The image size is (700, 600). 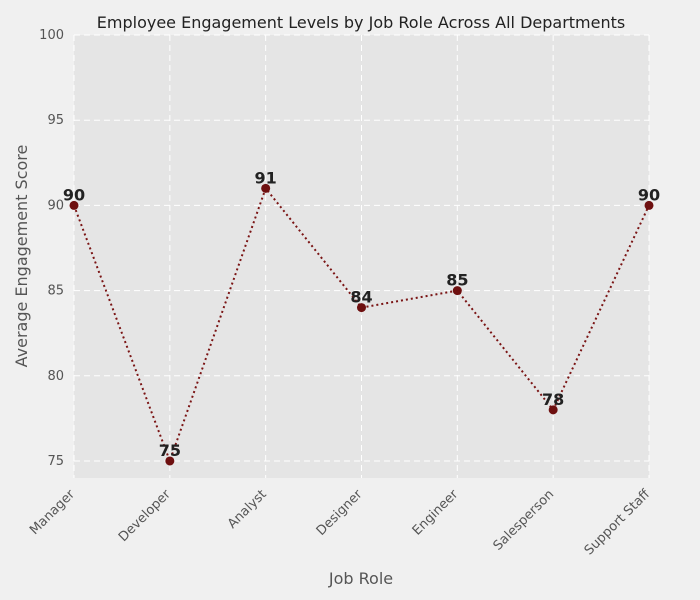 What do you see at coordinates (266, 177) in the screenshot?
I see `data-label: 91` at bounding box center [266, 177].